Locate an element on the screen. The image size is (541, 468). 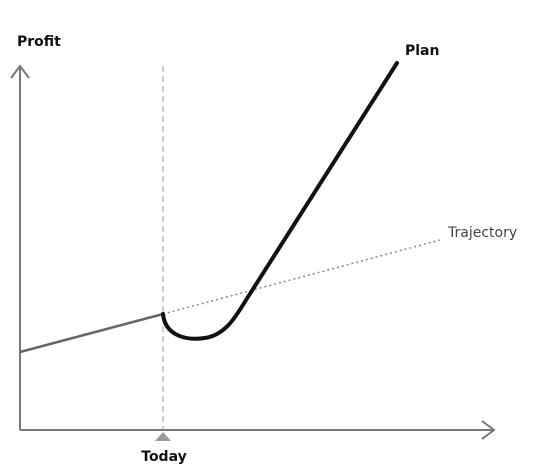
today-label: Today is located at coordinates (163, 457).